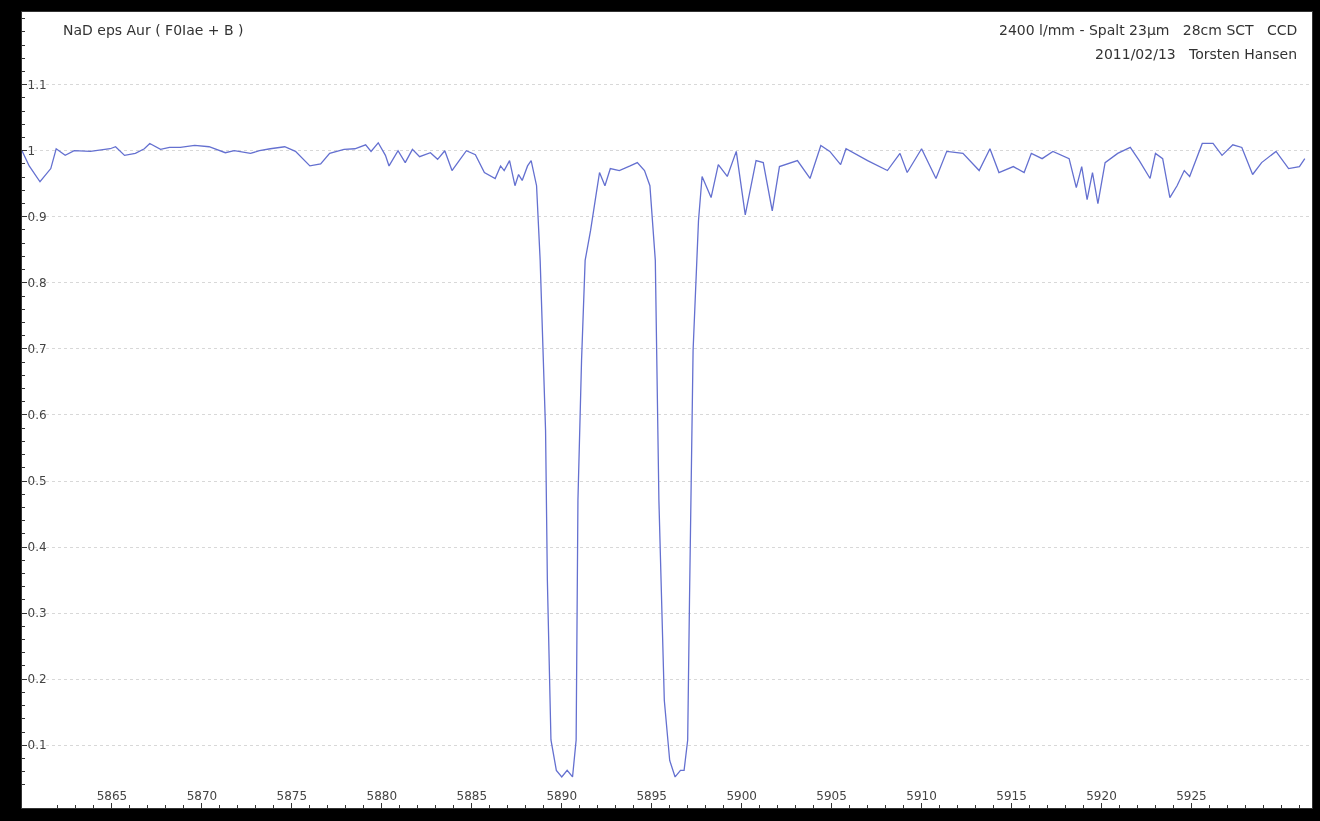  What do you see at coordinates (562, 796) in the screenshot?
I see `x-tick-label: 5890` at bounding box center [562, 796].